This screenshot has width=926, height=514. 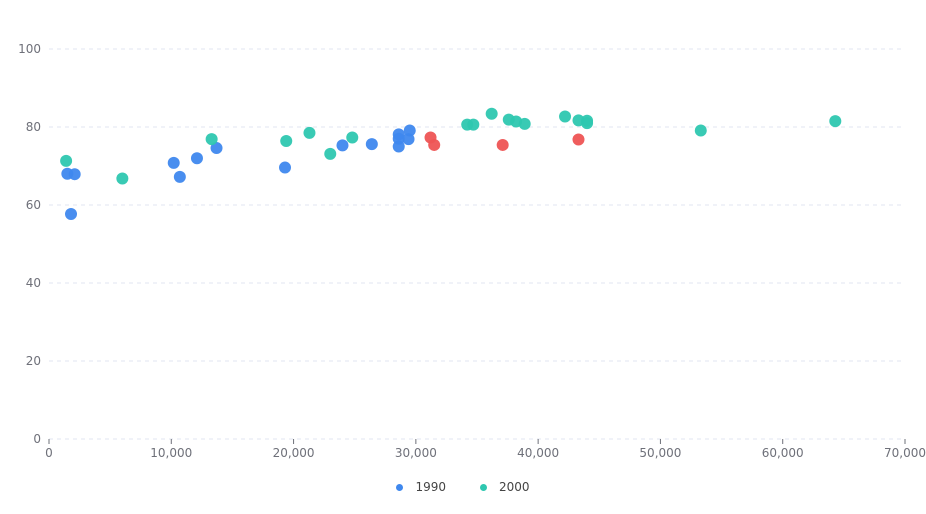 I want to click on y-tick-label: 80, so click(x=33, y=127).